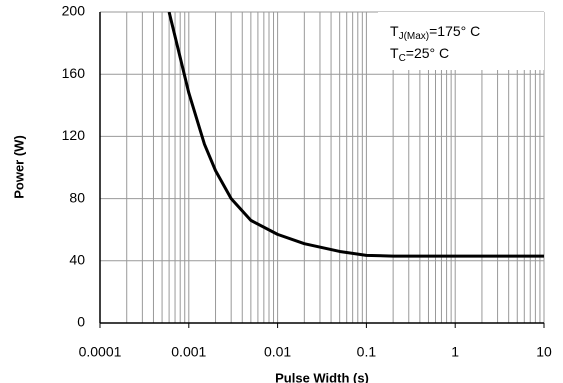 The width and height of the screenshot is (563, 383). I want to click on annotation-box, so click(461, 41).